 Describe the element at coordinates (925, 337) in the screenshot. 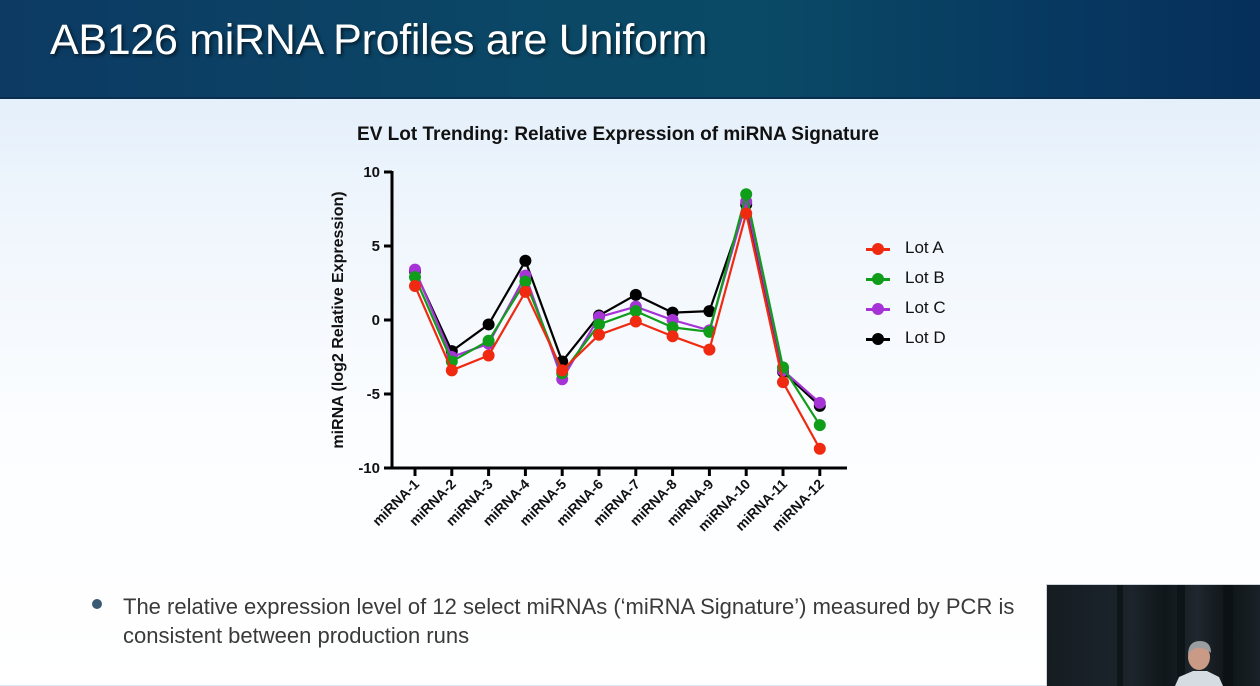

I see `legend-label: Lot D` at that location.